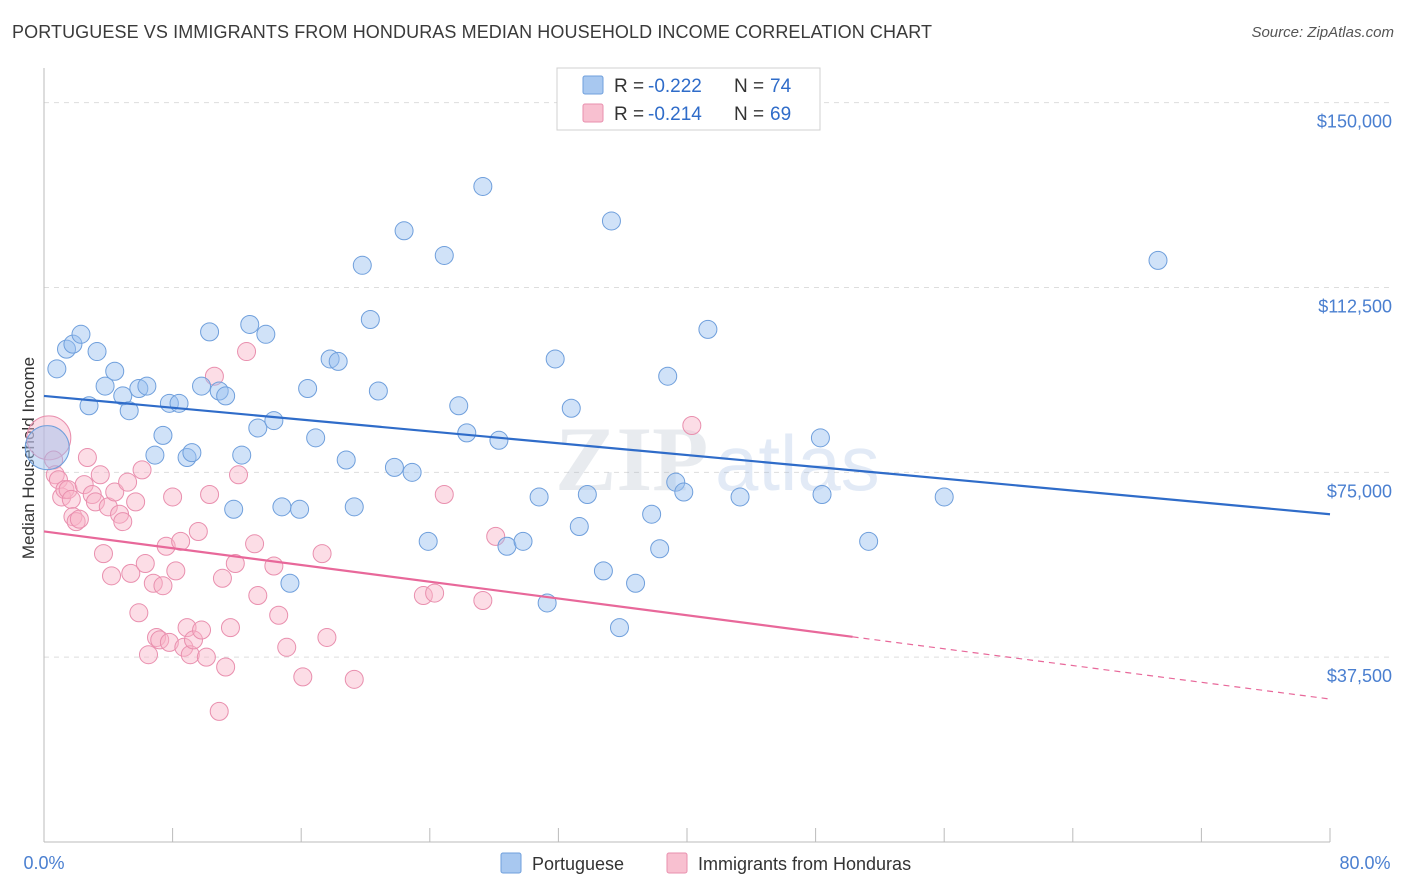  I want to click on x-tick-label-min: 0.0%, so click(43, 863).